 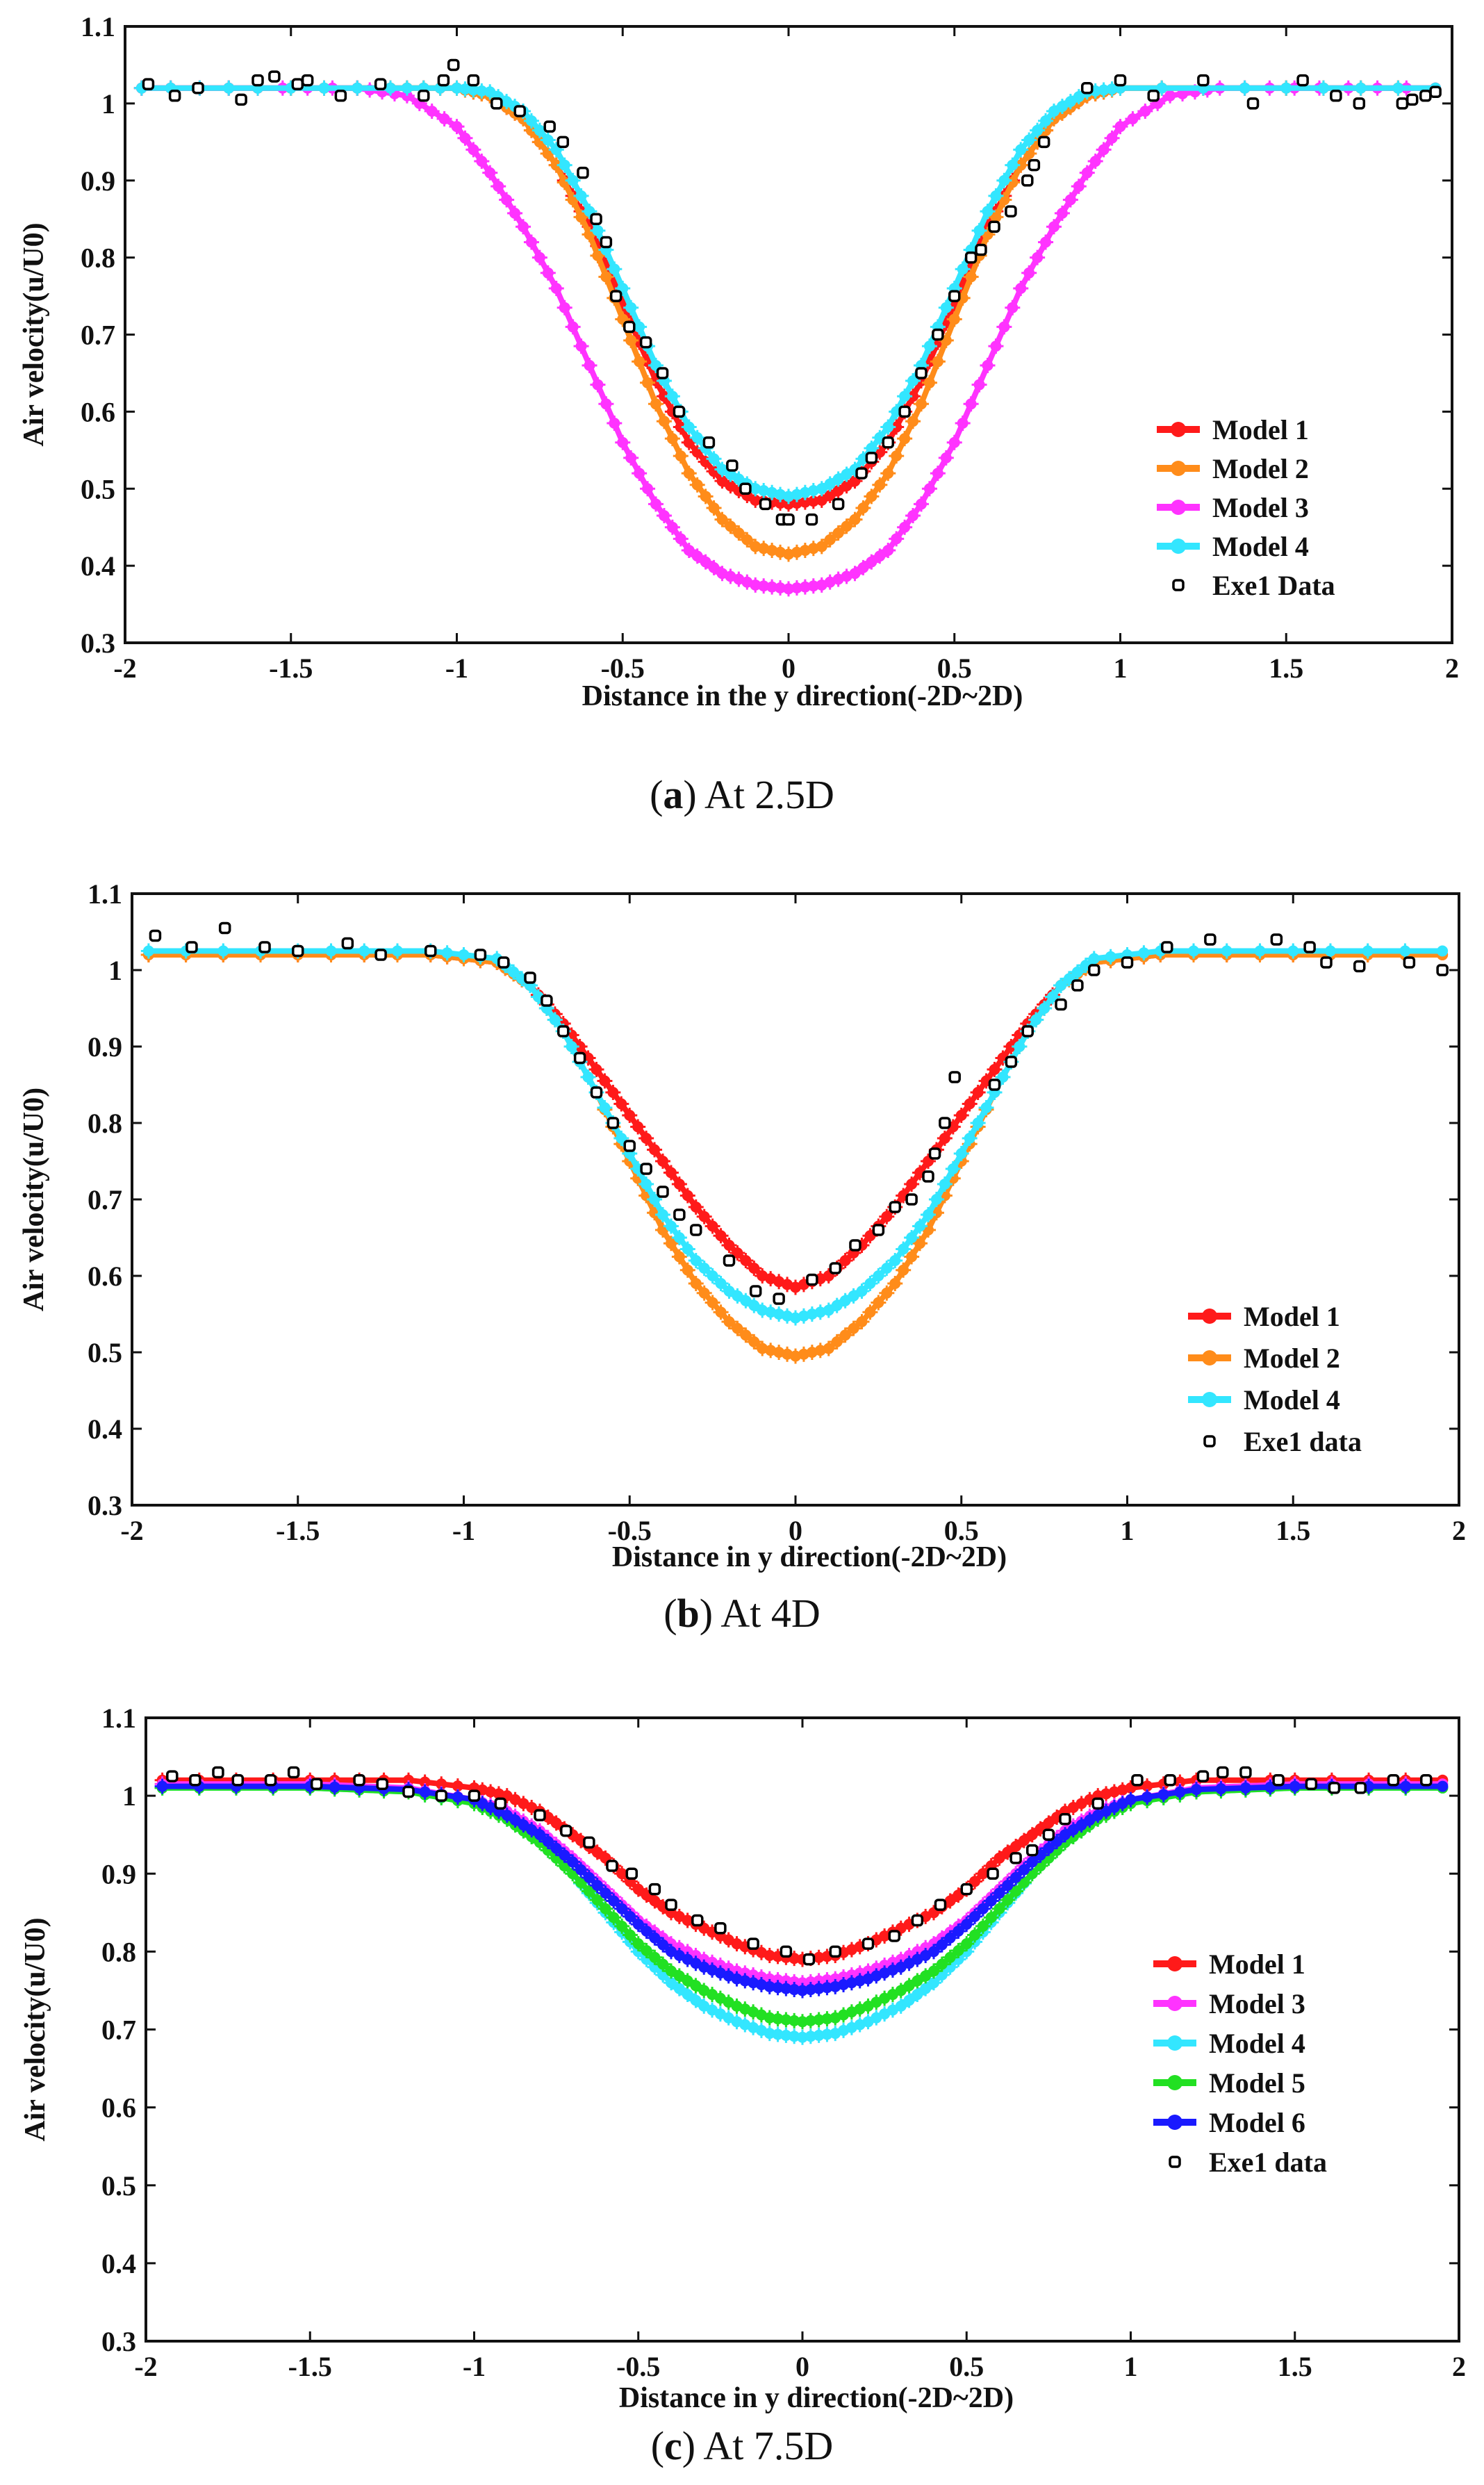 I want to click on legend-entry: Model 2, so click(x=1264, y=1358).